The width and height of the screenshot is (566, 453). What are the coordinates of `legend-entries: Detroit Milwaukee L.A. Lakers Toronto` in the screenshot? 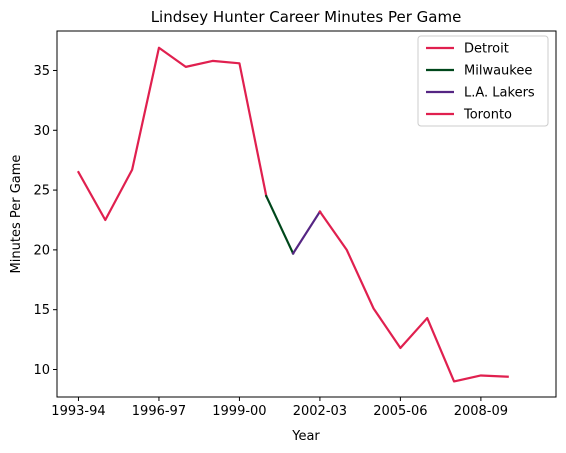 It's located at (480, 82).